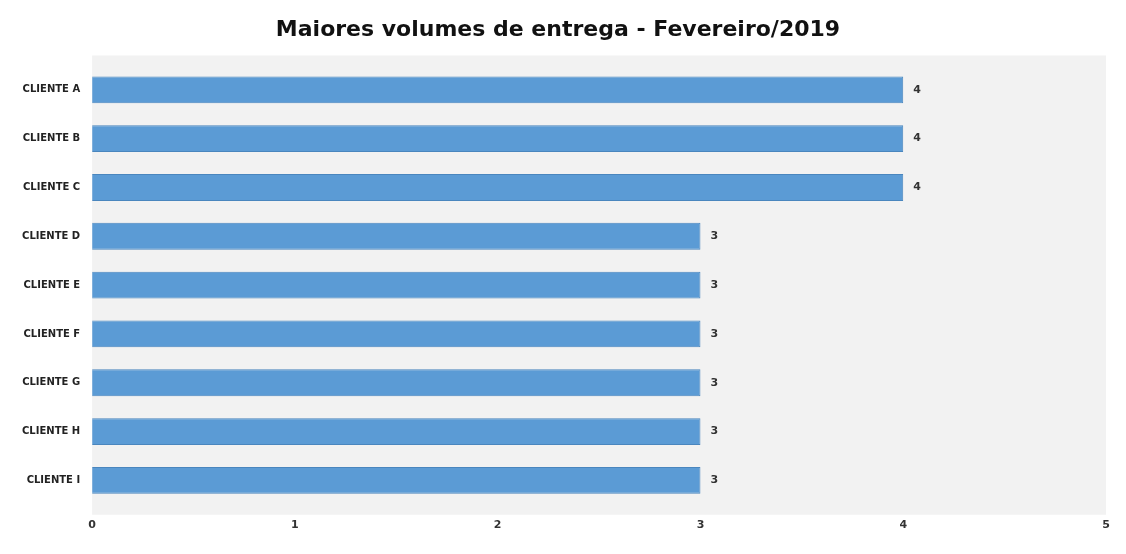  I want to click on x-tick-label: 1, so click(295, 525).